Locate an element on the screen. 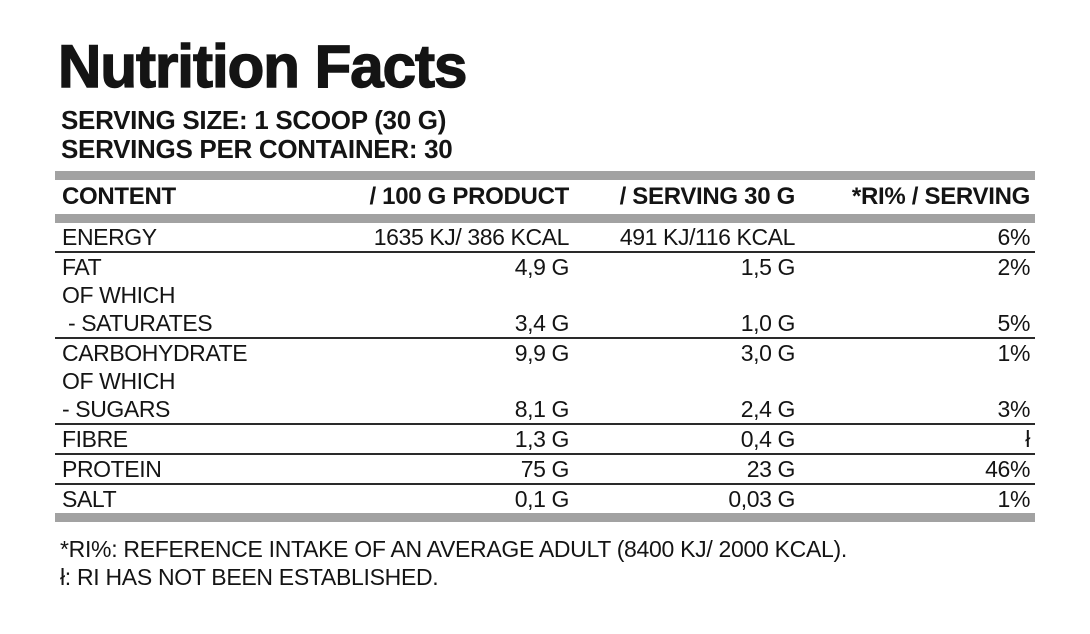 The width and height of the screenshot is (1090, 634). row-per-serving: 3,0 G is located at coordinates (768, 352).